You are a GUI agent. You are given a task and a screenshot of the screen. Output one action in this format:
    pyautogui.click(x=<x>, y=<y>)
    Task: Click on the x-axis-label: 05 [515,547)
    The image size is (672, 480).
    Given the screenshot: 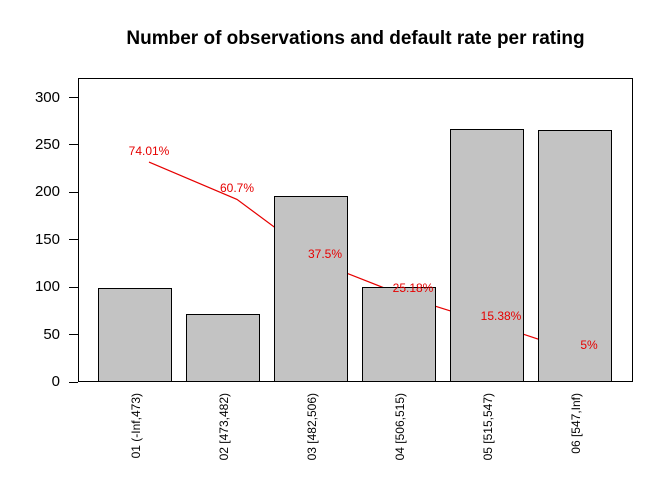 What is the action you would take?
    pyautogui.click(x=488, y=436)
    